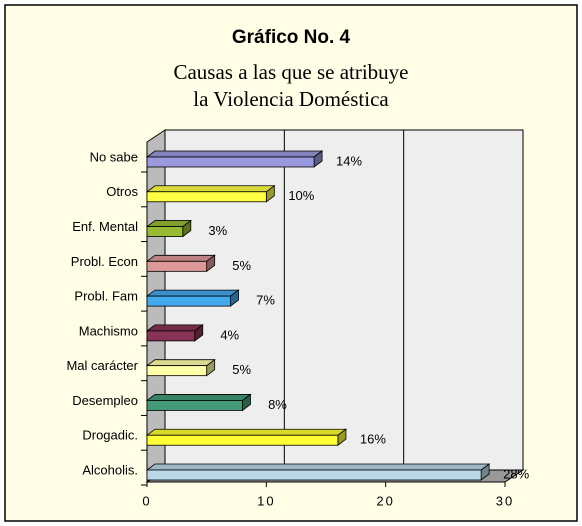 This screenshot has height=526, width=582. Describe the element at coordinates (110, 435) in the screenshot. I see `y-tick-label: Drogadic.` at that location.